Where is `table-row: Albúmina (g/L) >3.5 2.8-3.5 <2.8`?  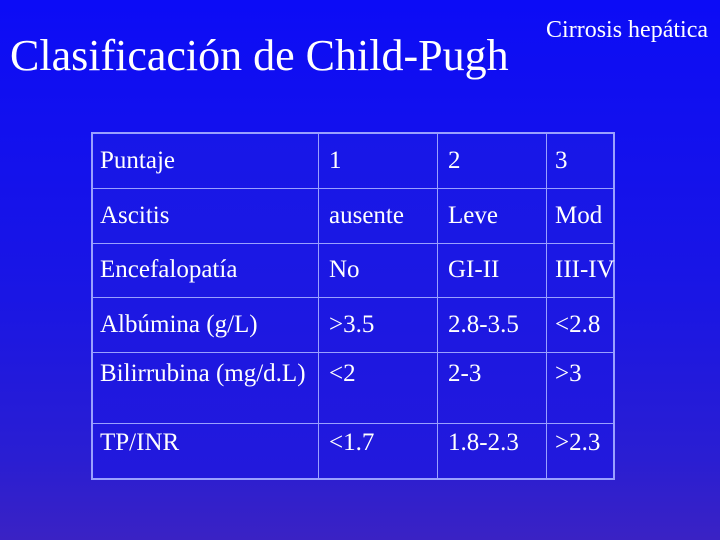
table-row: Albúmina (g/L) >3.5 2.8-3.5 <2.8 is located at coordinates (353, 325).